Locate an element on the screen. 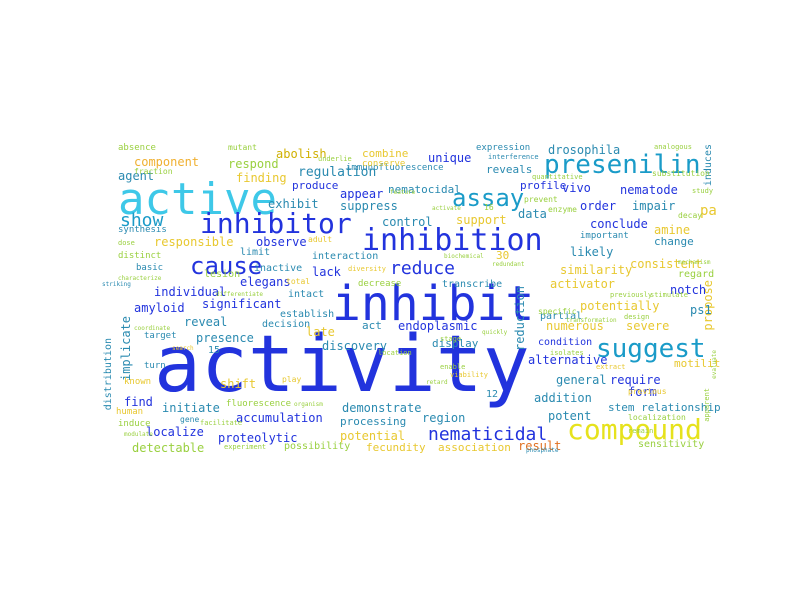 The height and width of the screenshot is (600, 800). word-12: 12 is located at coordinates (492, 394).